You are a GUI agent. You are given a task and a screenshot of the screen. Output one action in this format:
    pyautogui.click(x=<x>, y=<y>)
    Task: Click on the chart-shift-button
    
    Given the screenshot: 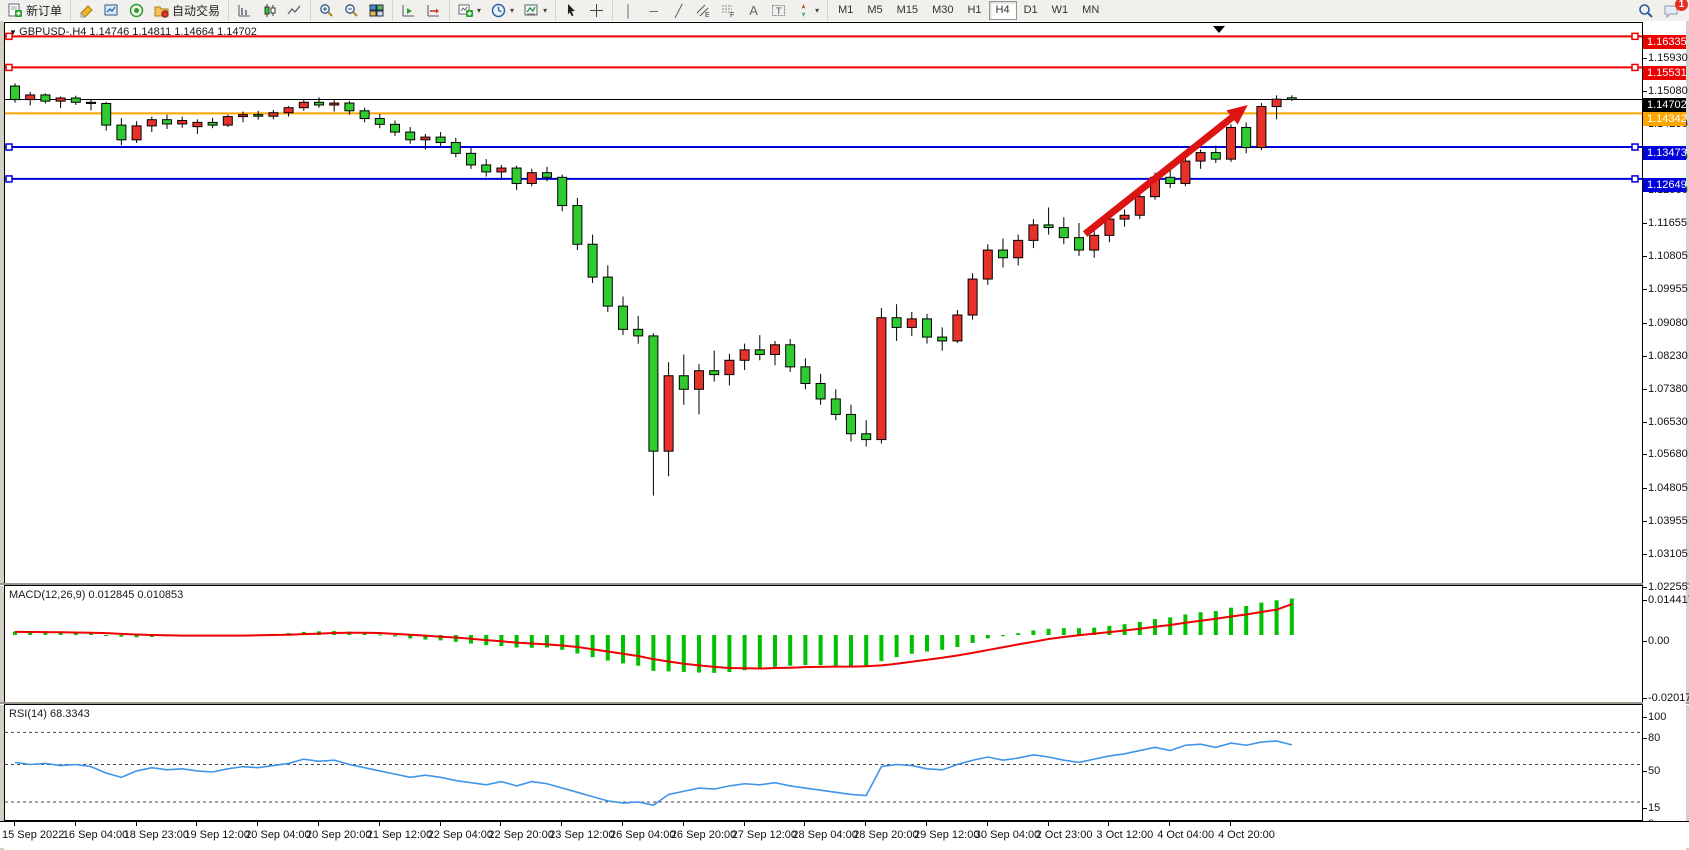 What is the action you would take?
    pyautogui.click(x=433, y=10)
    